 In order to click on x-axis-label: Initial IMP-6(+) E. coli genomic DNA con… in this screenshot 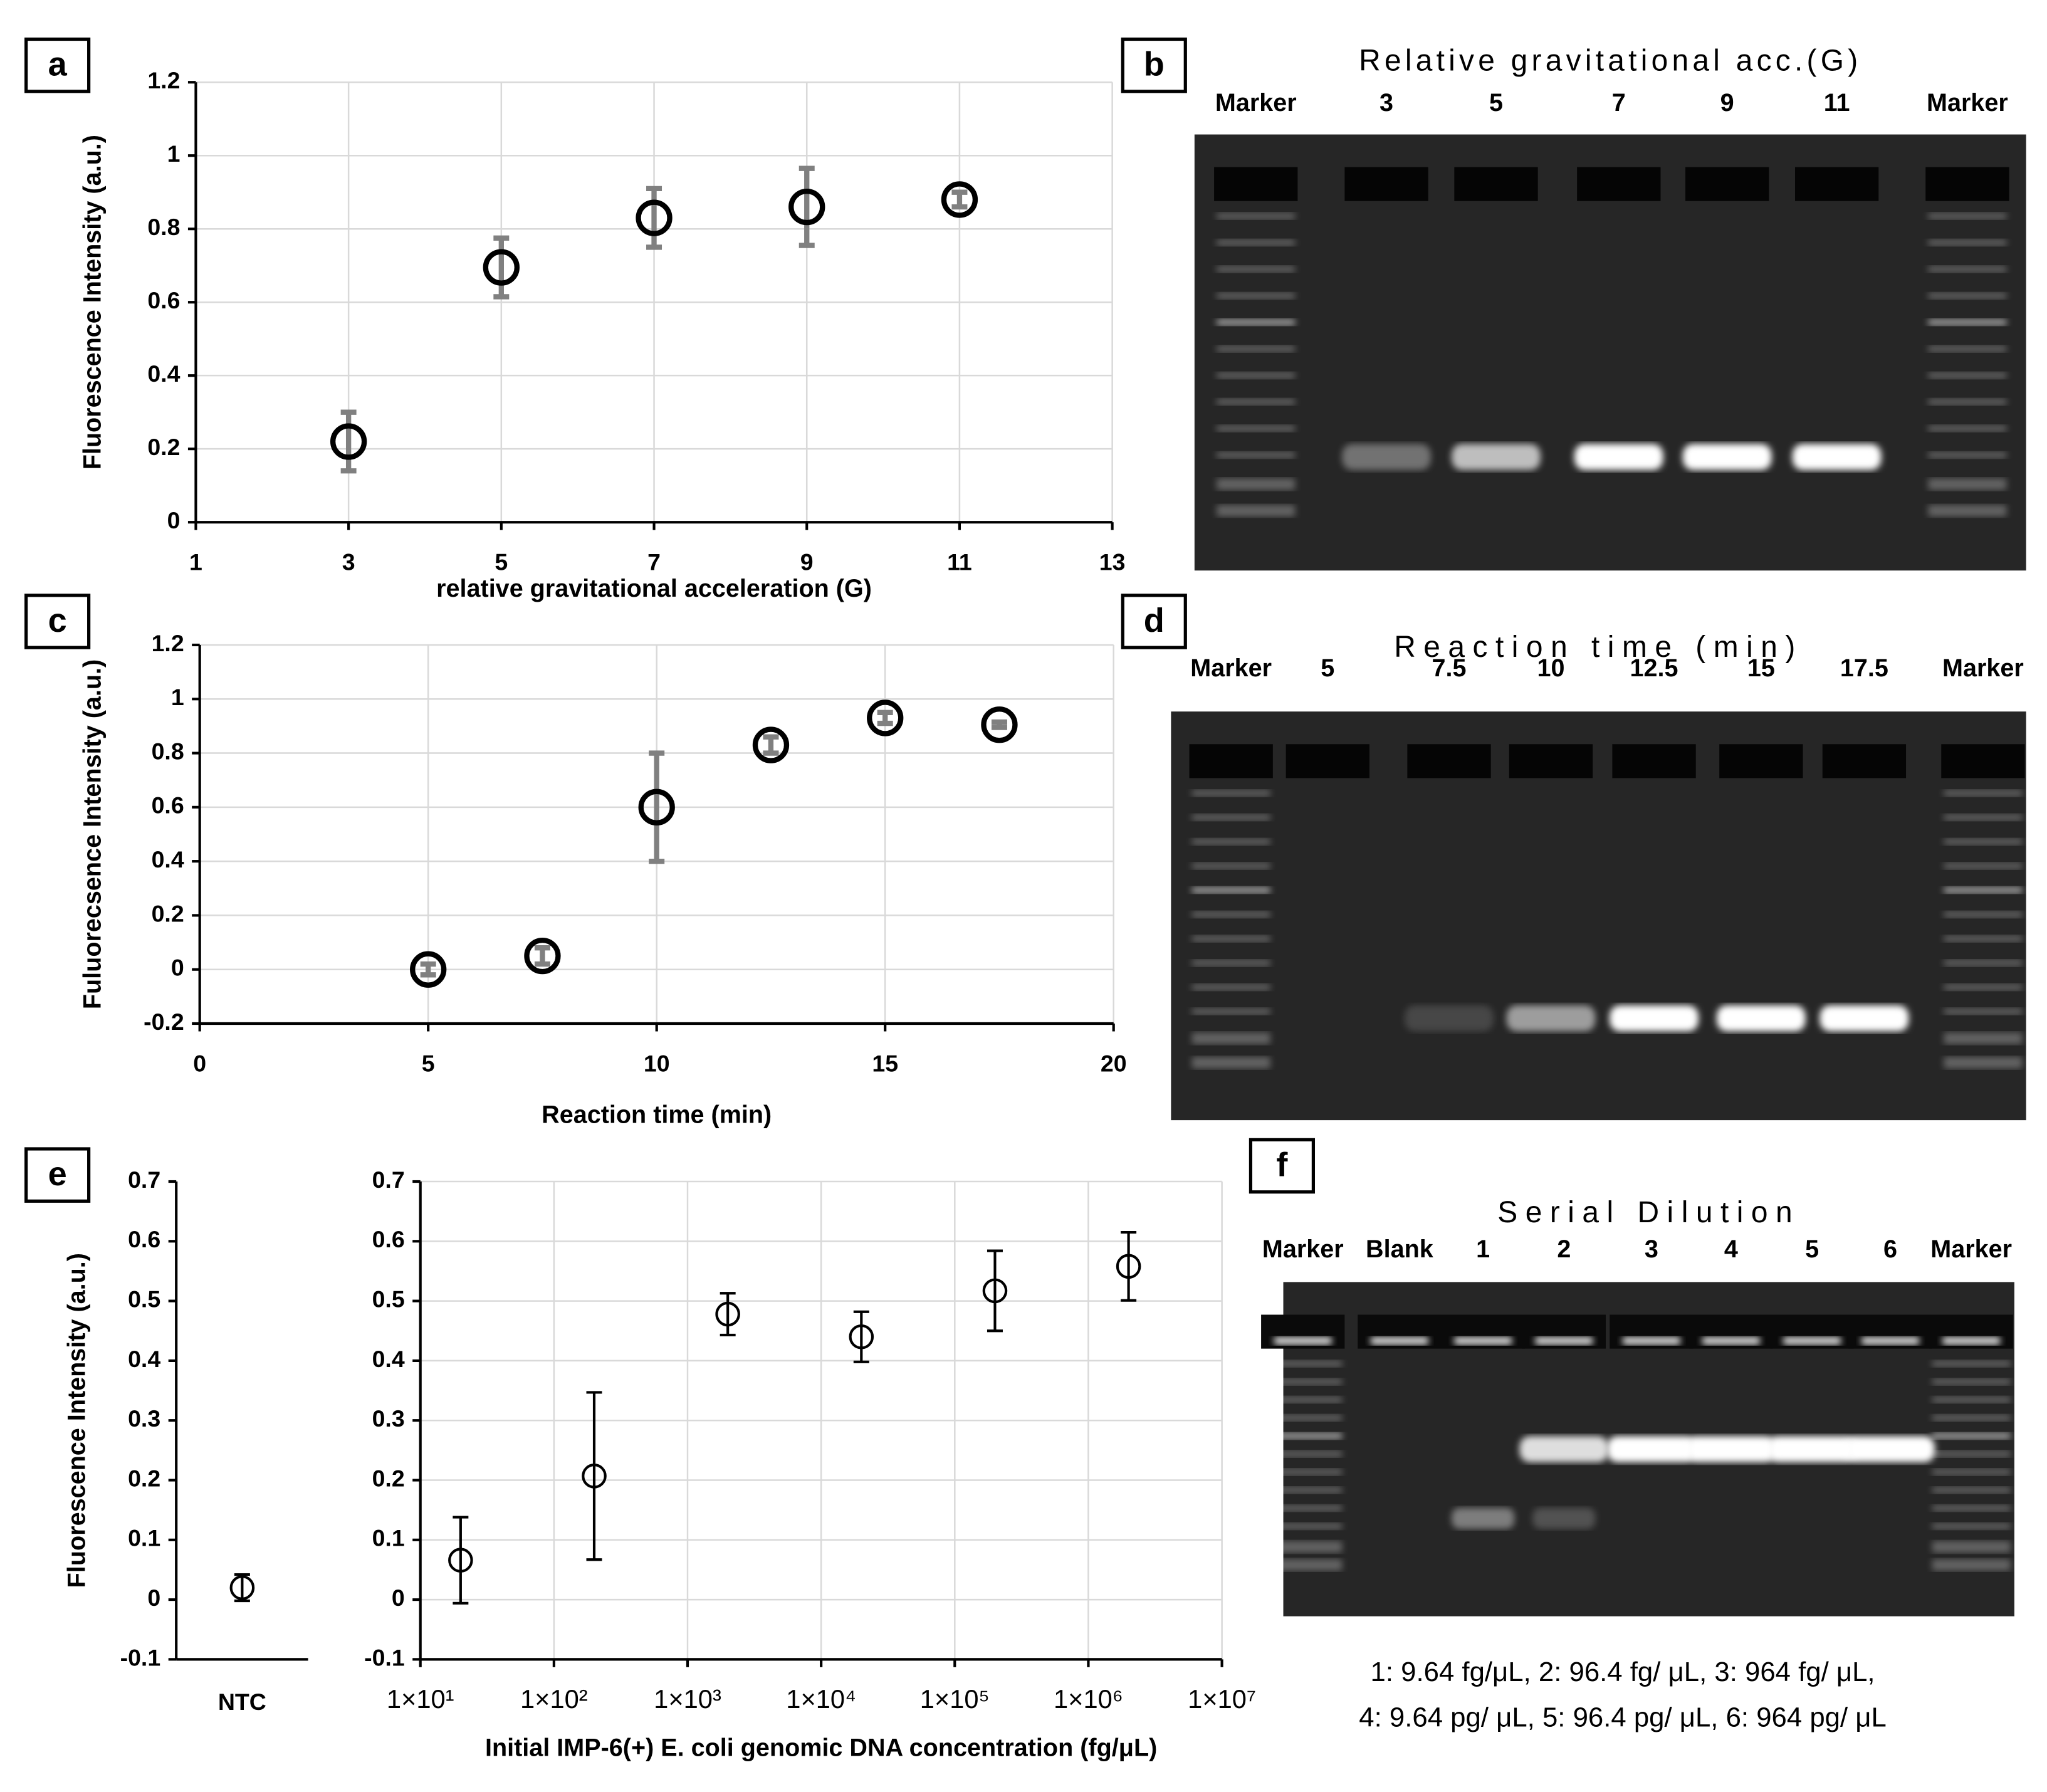, I will do `click(821, 1748)`.